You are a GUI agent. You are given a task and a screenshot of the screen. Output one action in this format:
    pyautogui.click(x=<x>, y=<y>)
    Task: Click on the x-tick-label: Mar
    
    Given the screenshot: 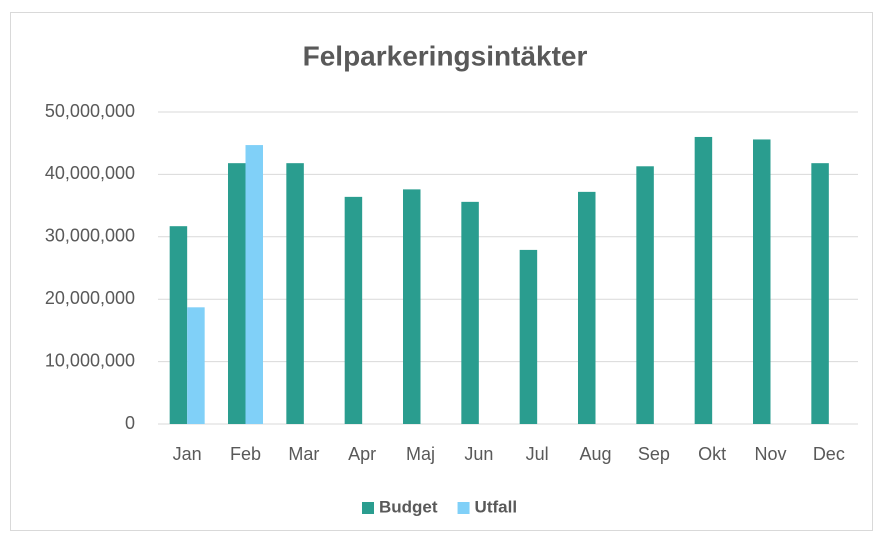 What is the action you would take?
    pyautogui.click(x=303, y=454)
    